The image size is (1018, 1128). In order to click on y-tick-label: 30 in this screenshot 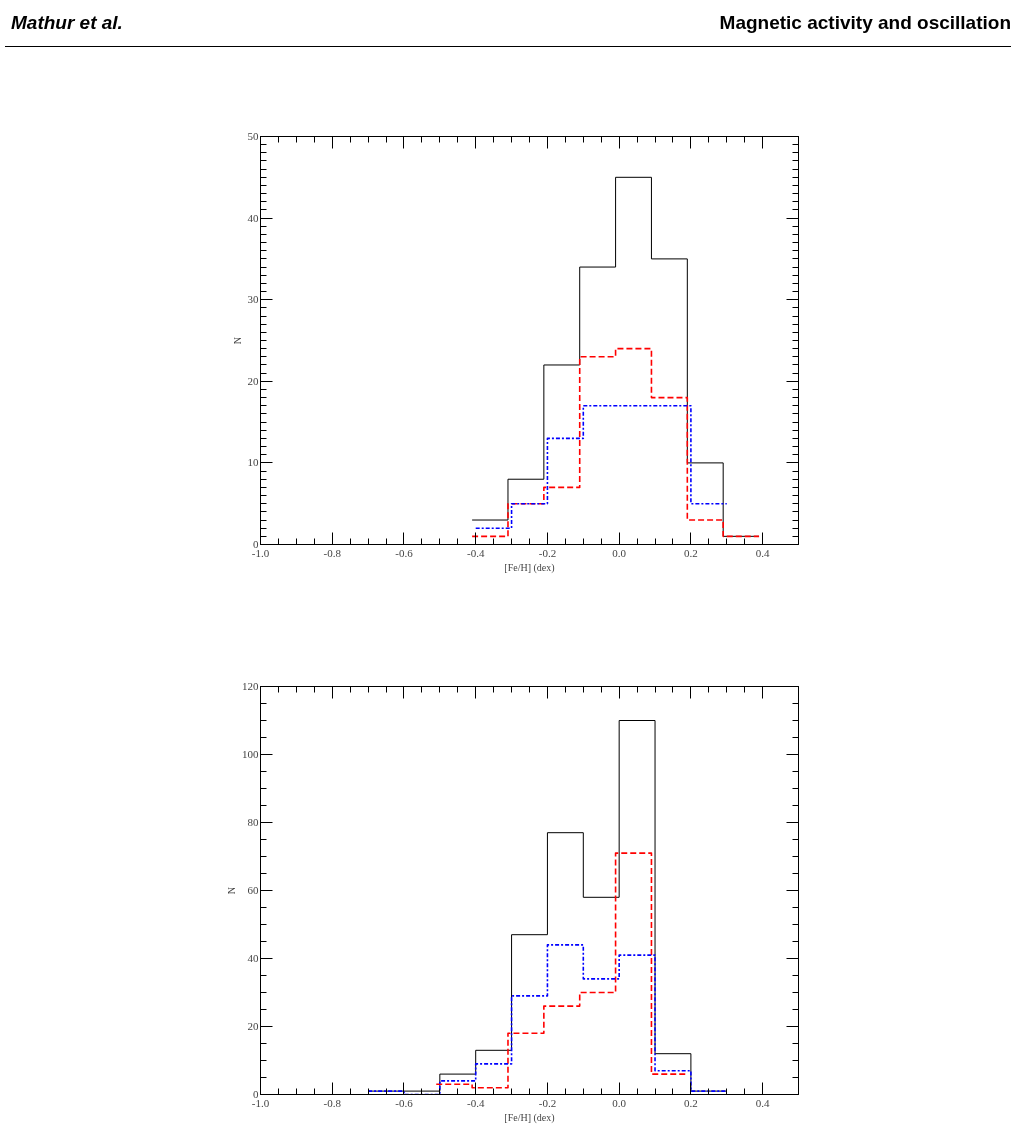, I will do `click(253, 299)`.